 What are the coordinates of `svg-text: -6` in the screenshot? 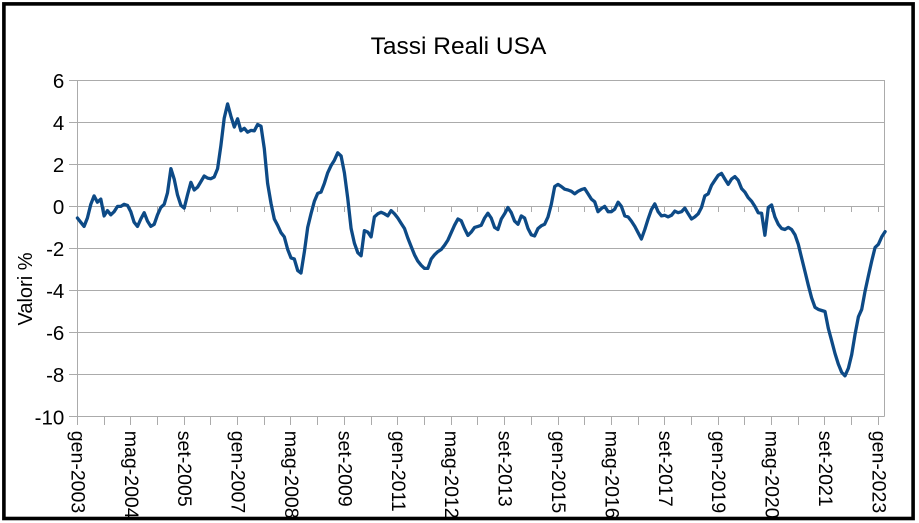 It's located at (55, 333).